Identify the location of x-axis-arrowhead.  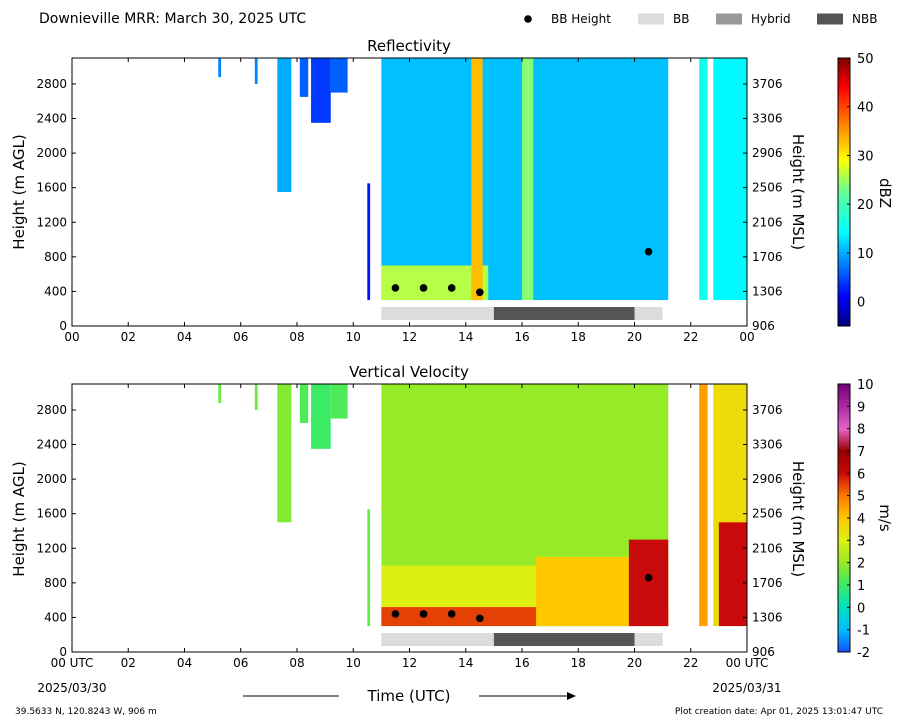
(571, 696).